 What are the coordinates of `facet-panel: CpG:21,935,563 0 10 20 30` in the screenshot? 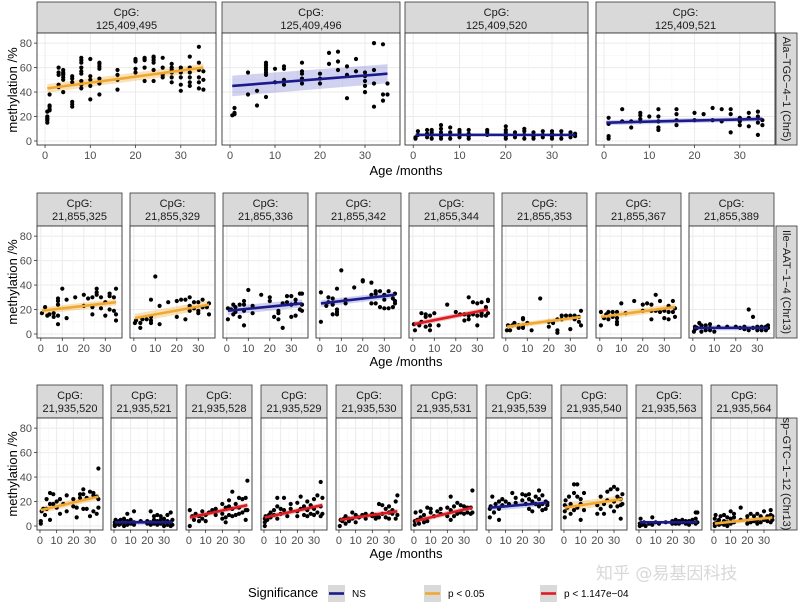 It's located at (669, 465).